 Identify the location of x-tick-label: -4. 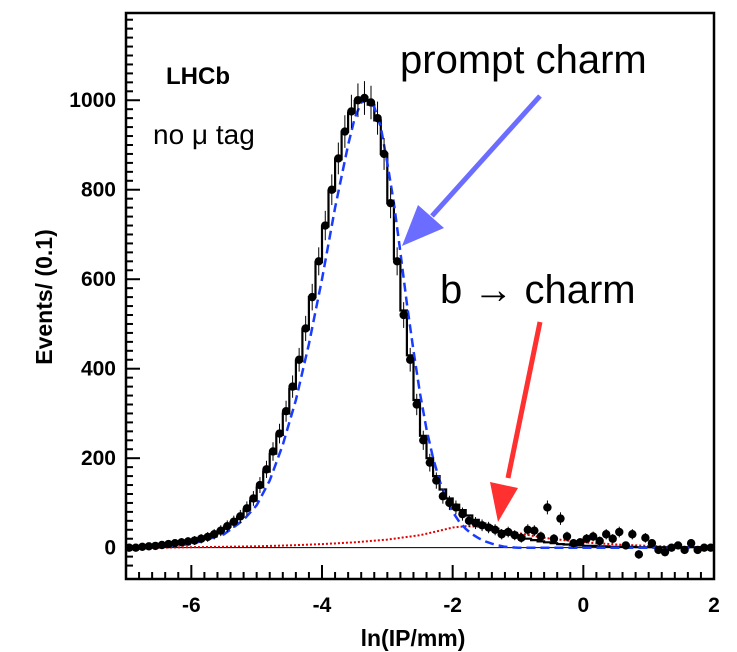
(322, 605).